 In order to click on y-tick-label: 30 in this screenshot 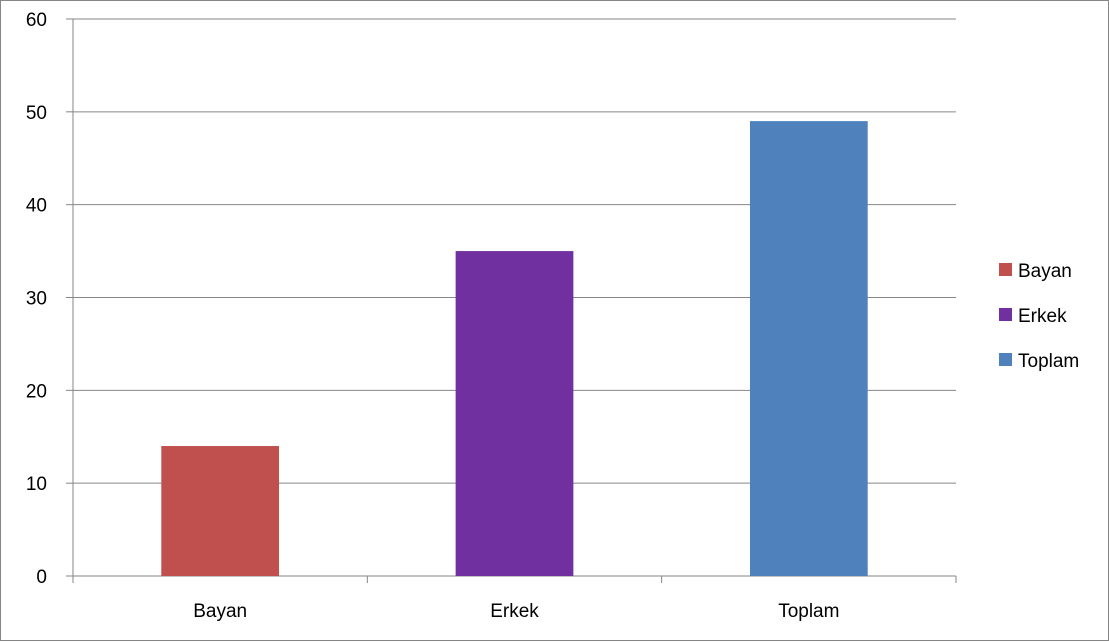, I will do `click(36, 299)`.